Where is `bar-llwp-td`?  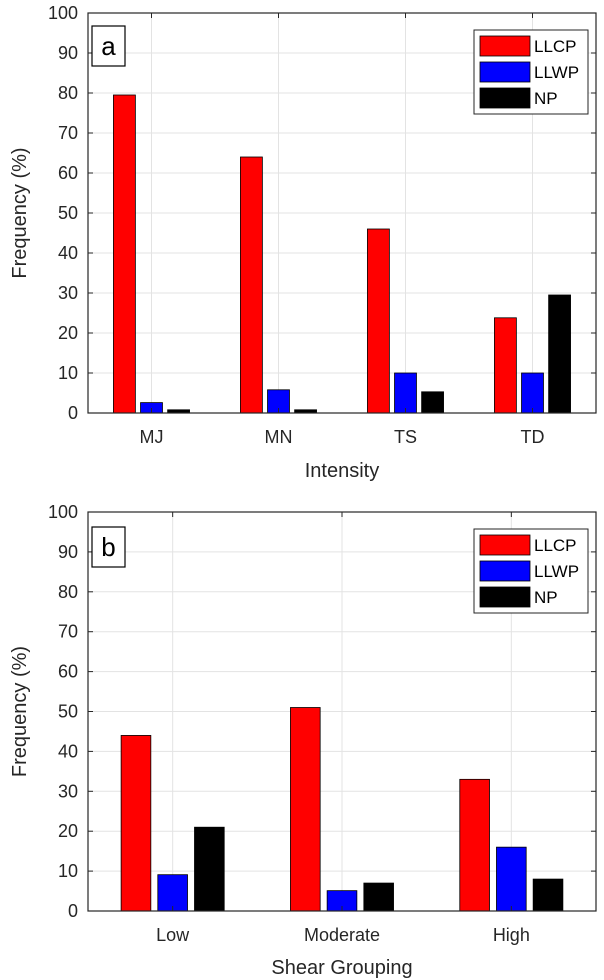
bar-llwp-td is located at coordinates (532, 393).